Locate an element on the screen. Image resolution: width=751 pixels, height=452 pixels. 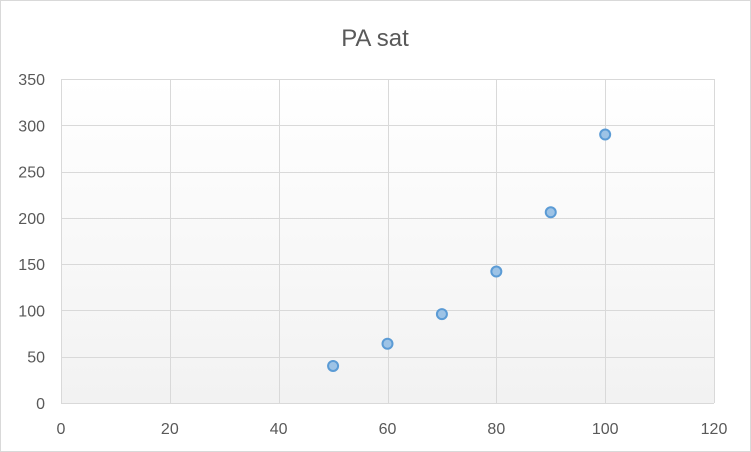
y-tick-label: 150 is located at coordinates (31, 265).